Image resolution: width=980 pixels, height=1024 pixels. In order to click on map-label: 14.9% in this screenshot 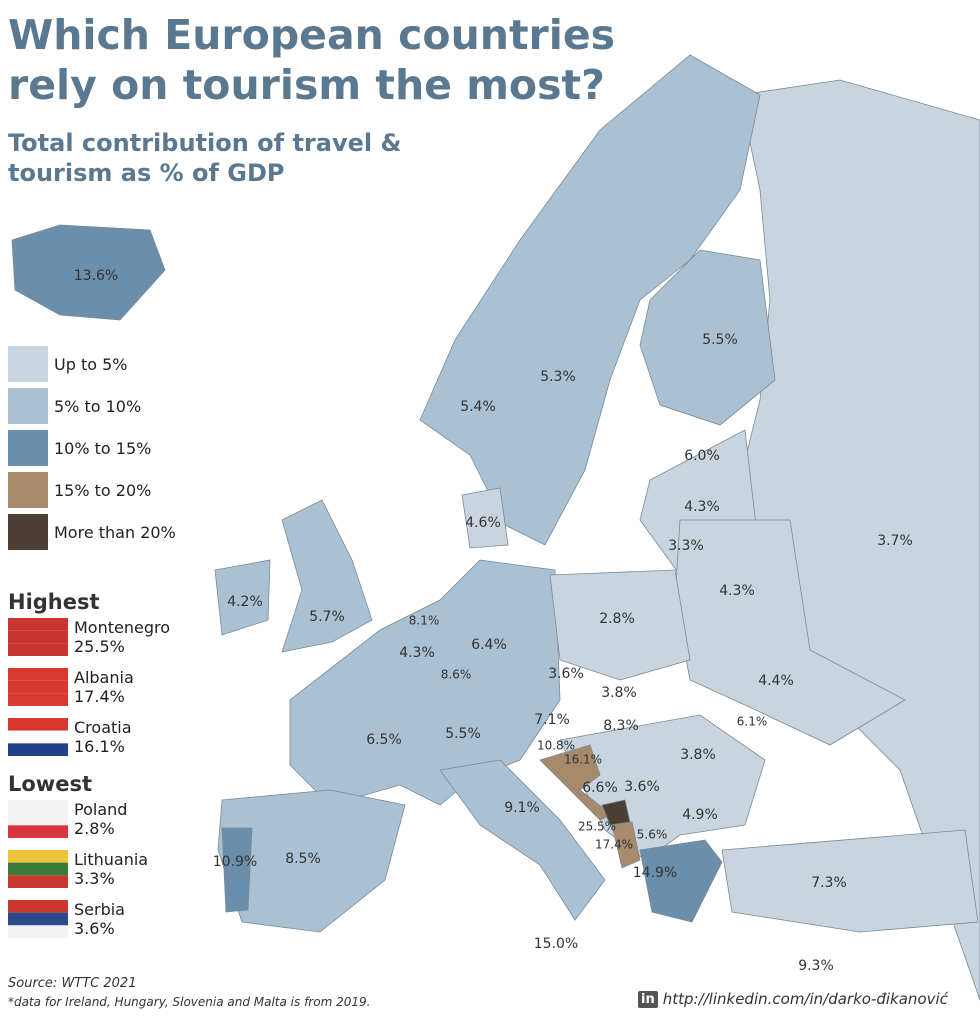, I will do `click(655, 873)`.